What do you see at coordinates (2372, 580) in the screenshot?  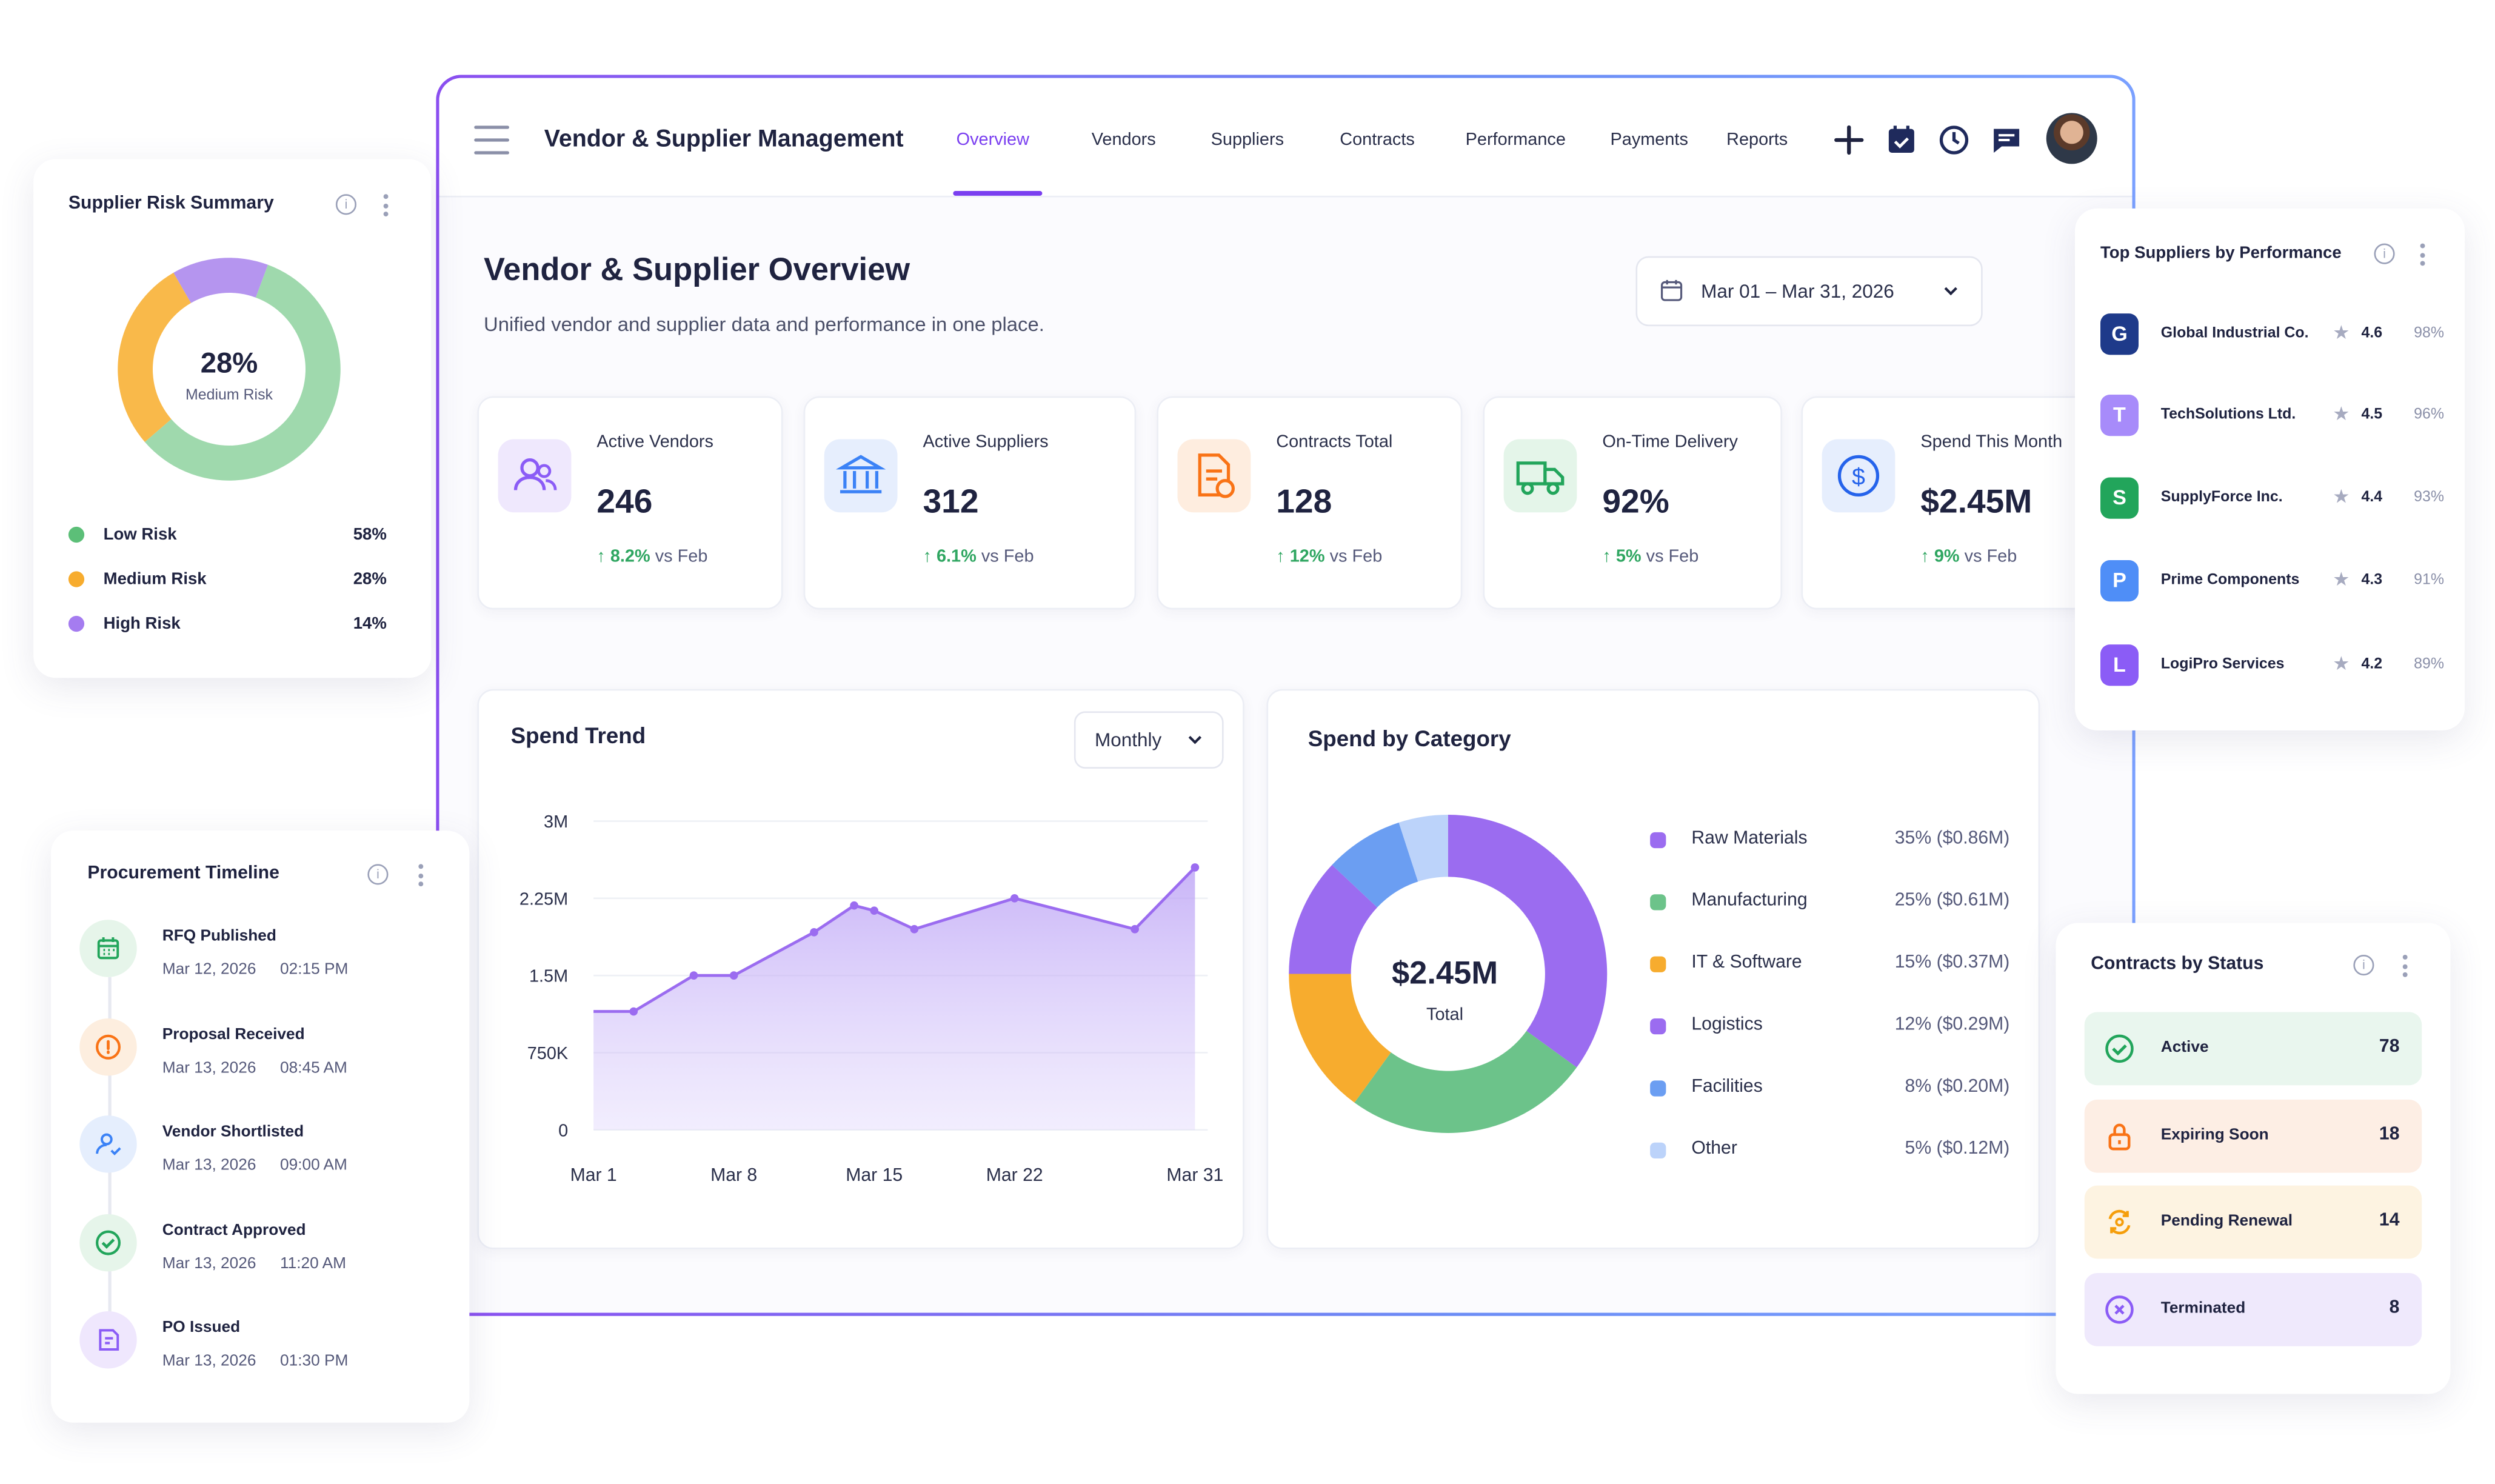 I see `supplier-rating: 4.3` at bounding box center [2372, 580].